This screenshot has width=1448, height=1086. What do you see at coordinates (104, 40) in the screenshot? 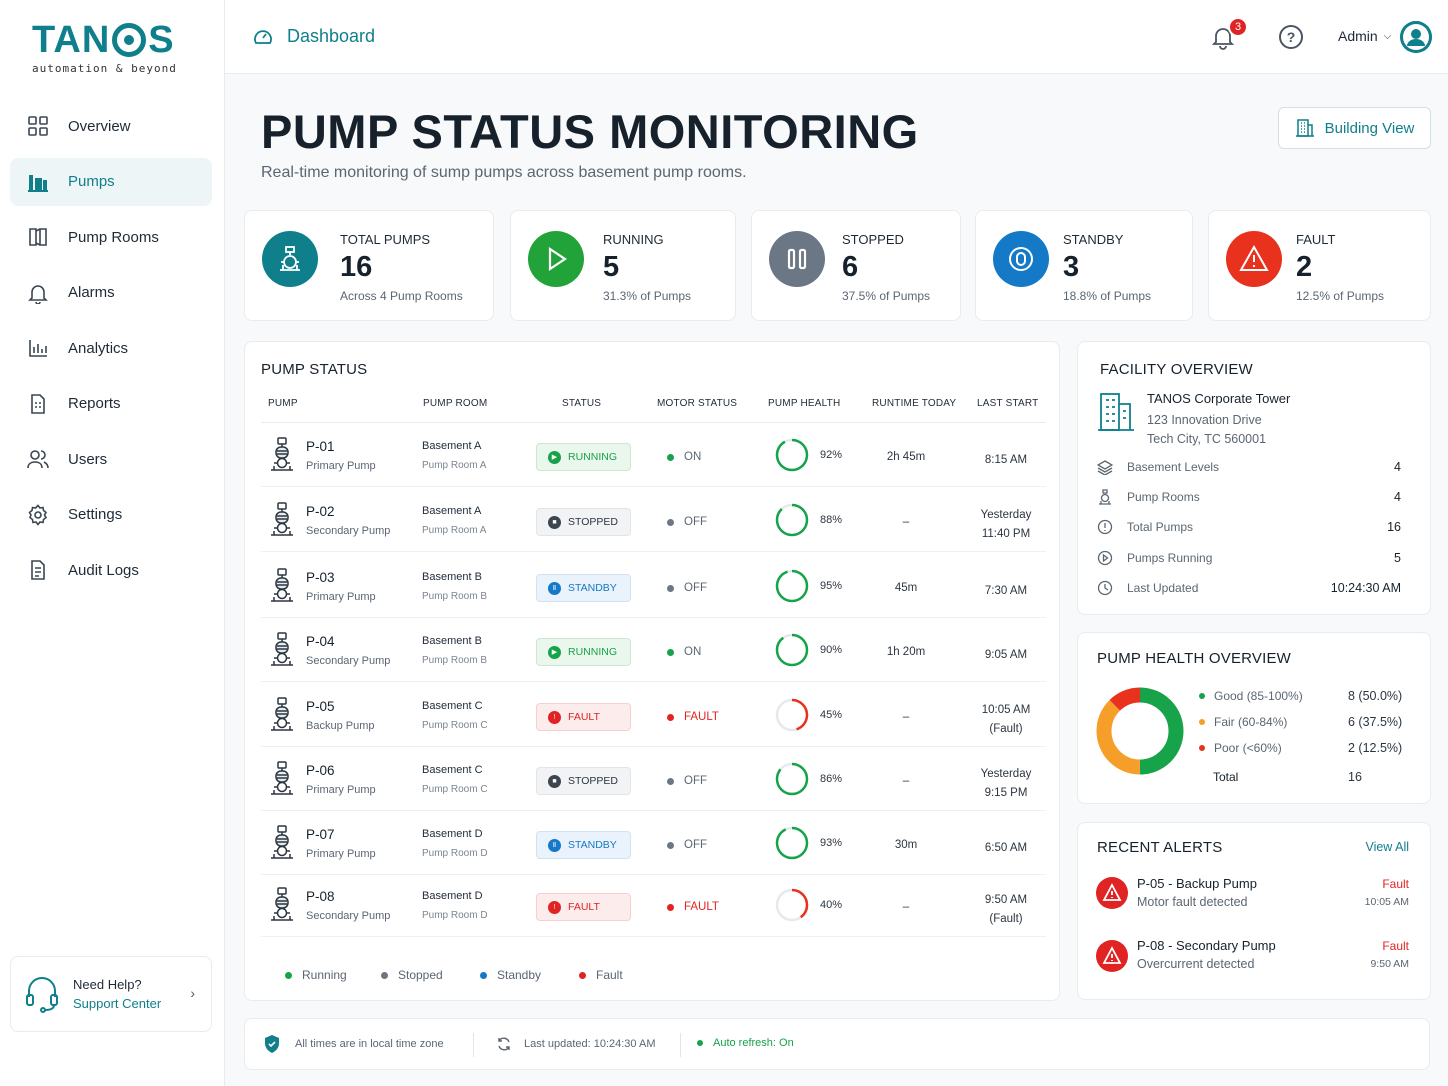
I see `logo-wordmark: TAN S` at bounding box center [104, 40].